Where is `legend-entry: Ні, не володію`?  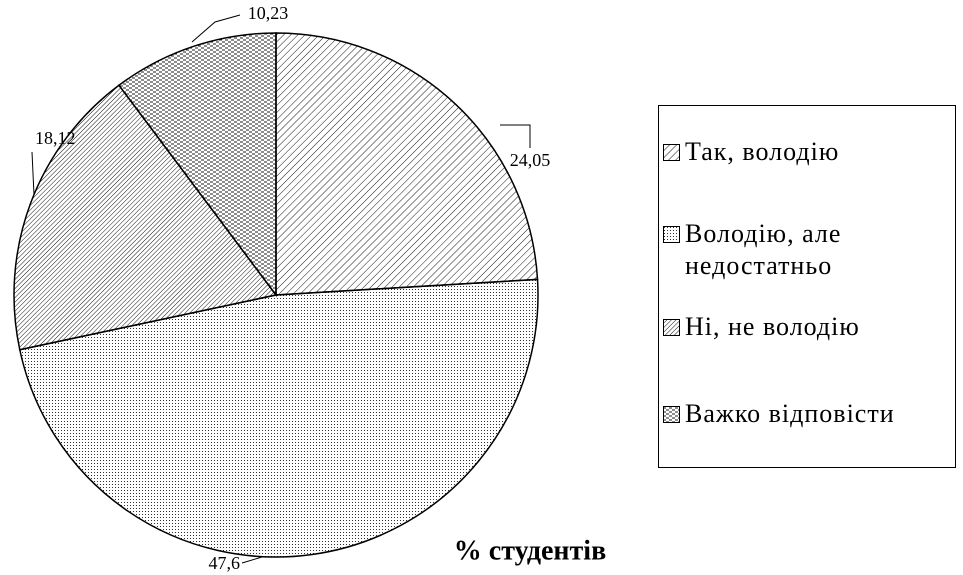 legend-entry: Ні, не володію is located at coordinates (809, 327).